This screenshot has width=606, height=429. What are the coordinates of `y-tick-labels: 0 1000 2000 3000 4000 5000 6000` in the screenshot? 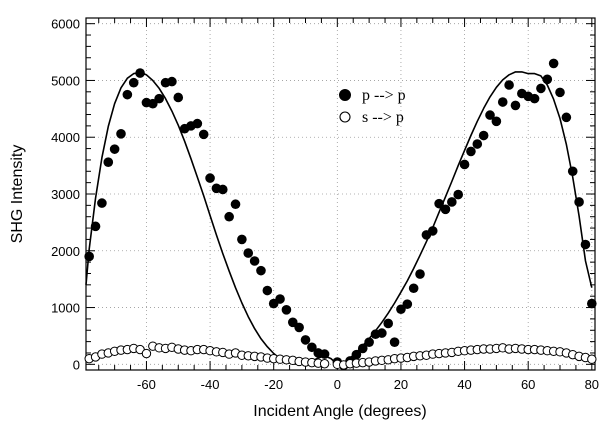 It's located at (65, 195).